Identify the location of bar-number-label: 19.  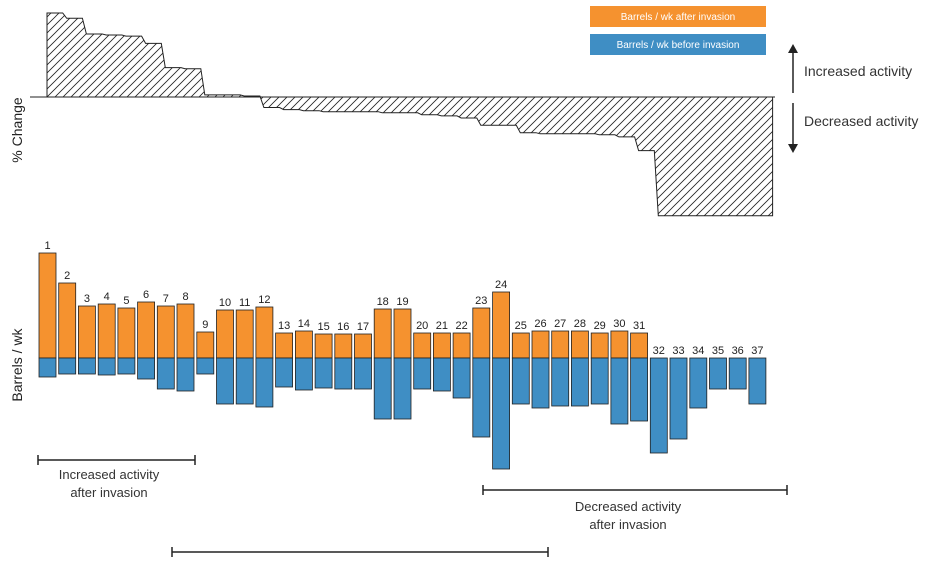
(402, 302).